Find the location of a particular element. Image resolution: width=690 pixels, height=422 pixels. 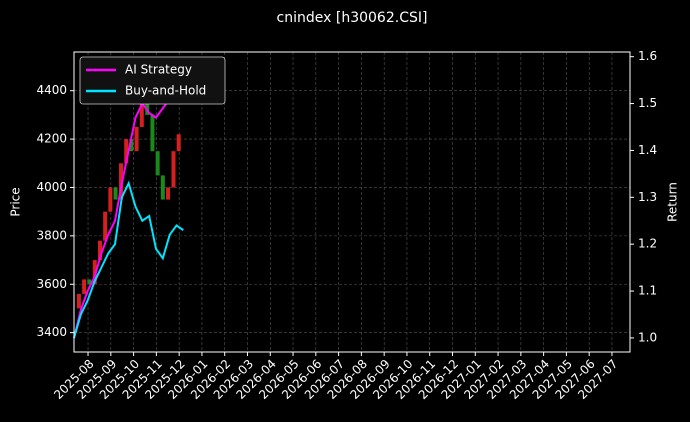

y-tick-label: 3400 is located at coordinates (51, 332).